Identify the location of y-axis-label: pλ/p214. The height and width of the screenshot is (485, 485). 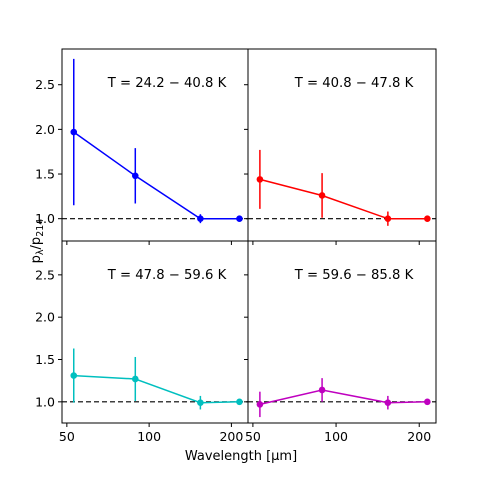
(37, 241).